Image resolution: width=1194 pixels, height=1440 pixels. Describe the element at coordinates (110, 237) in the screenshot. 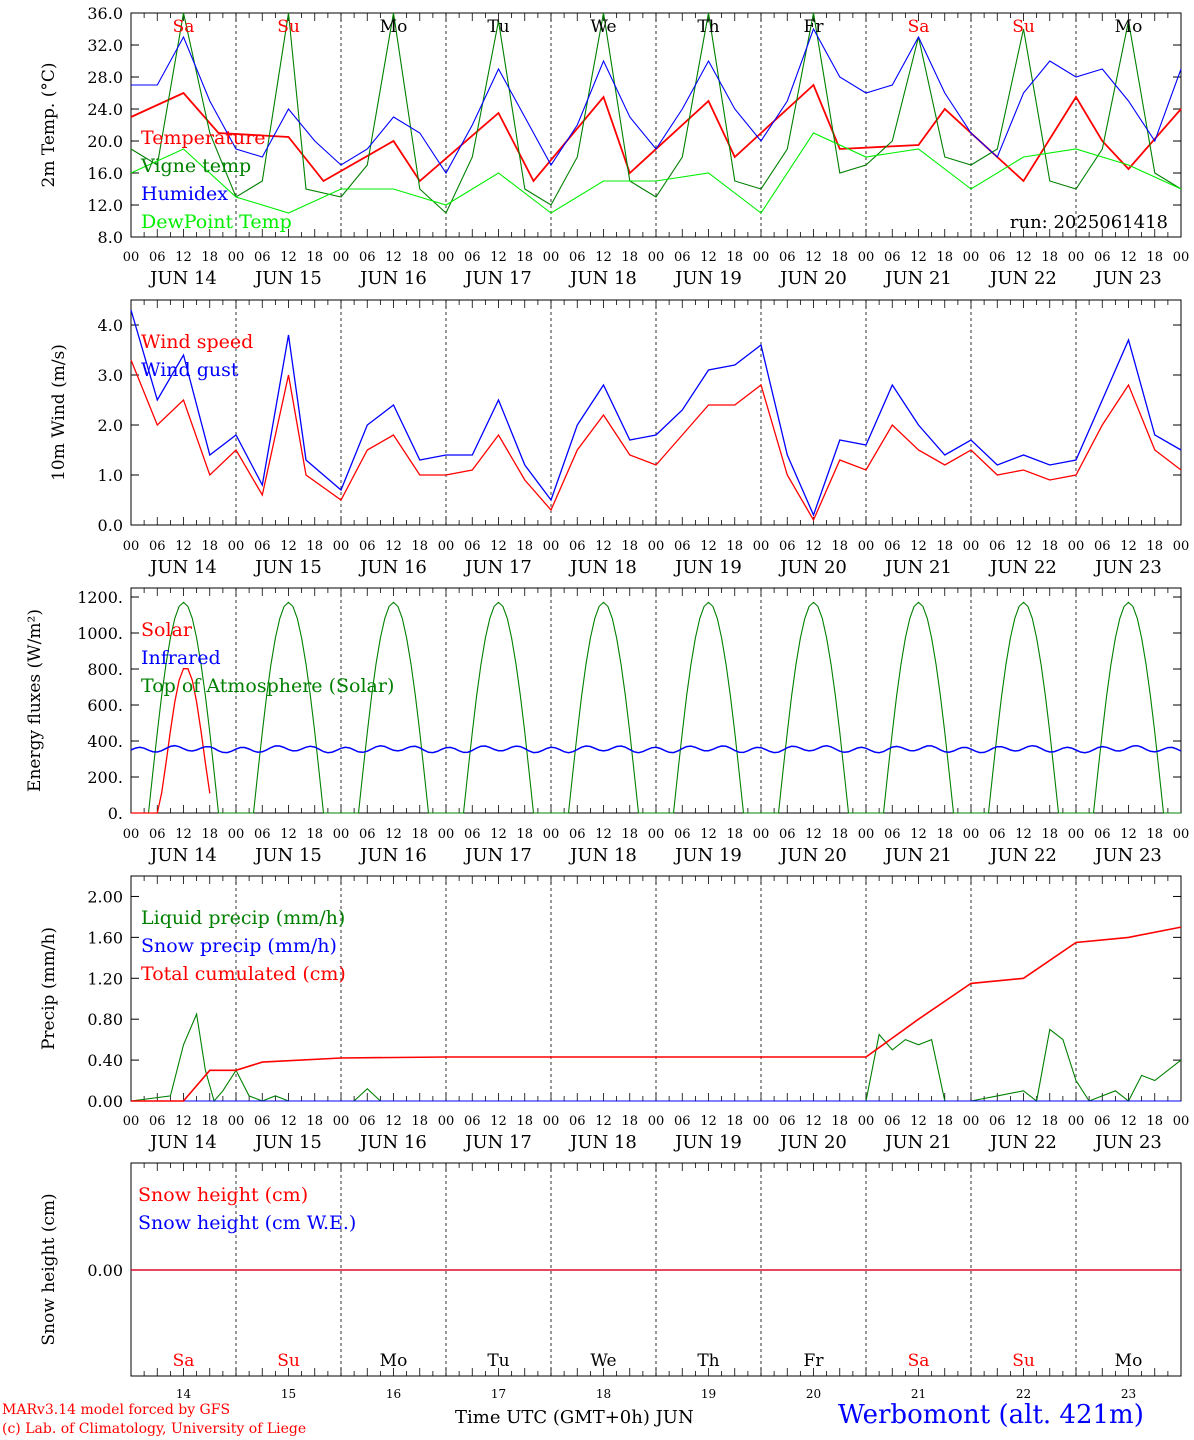

I see `y-tick-label: 8.0` at that location.